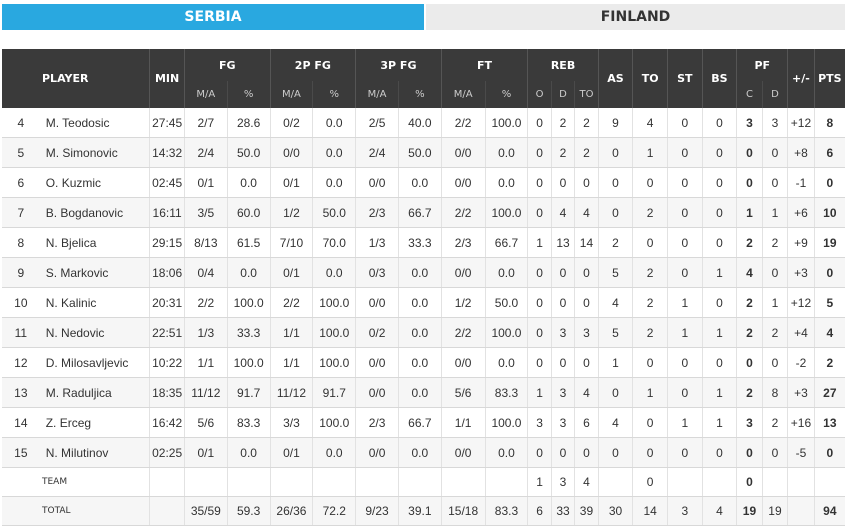  I want to click on reb-total: 6, so click(586, 422).